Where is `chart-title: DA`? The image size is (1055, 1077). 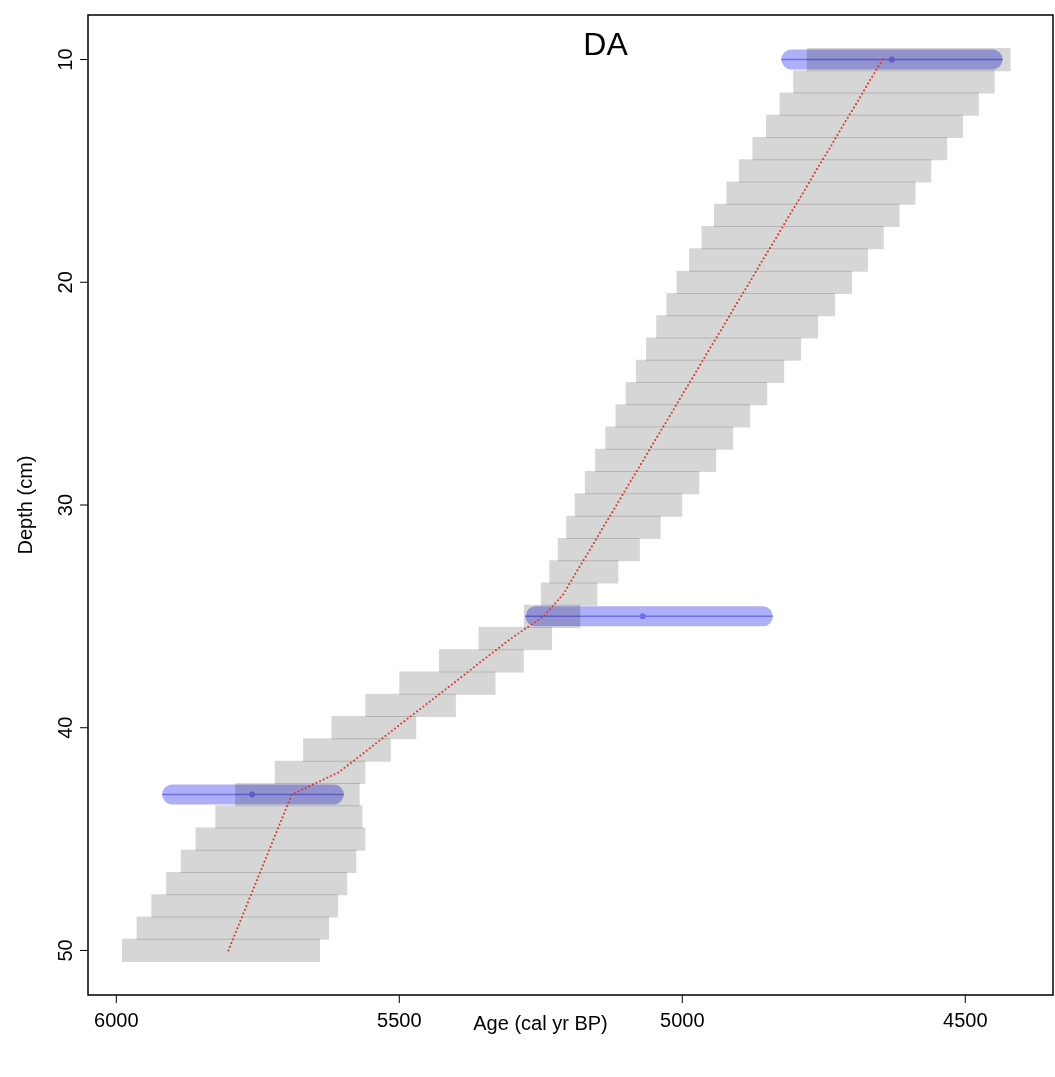 chart-title: DA is located at coordinates (606, 44).